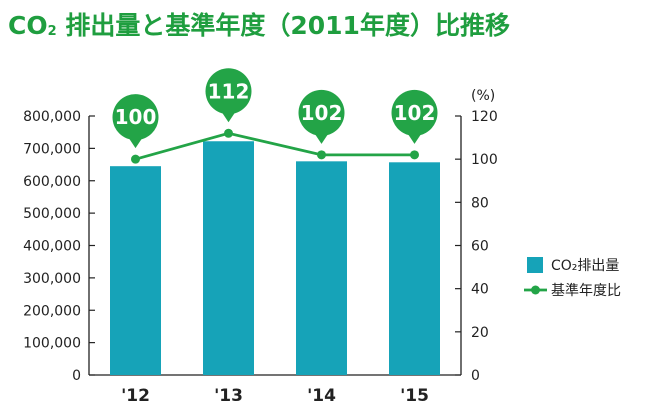 The height and width of the screenshot is (412, 650). I want to click on title-co: CO, so click(28, 25).